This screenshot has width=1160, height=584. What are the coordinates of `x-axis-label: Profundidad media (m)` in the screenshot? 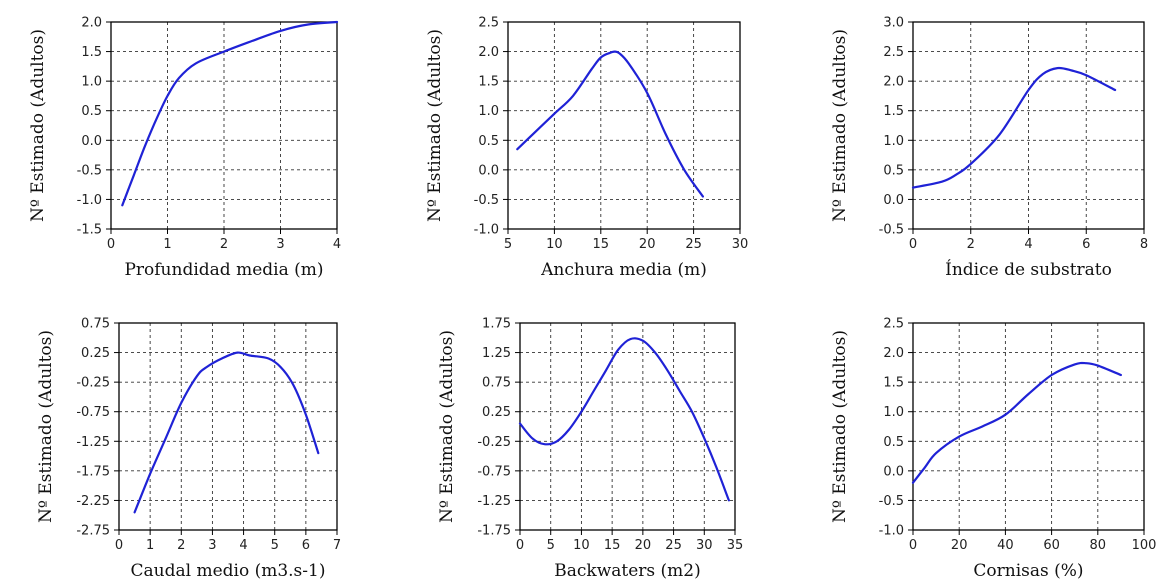 It's located at (223, 270).